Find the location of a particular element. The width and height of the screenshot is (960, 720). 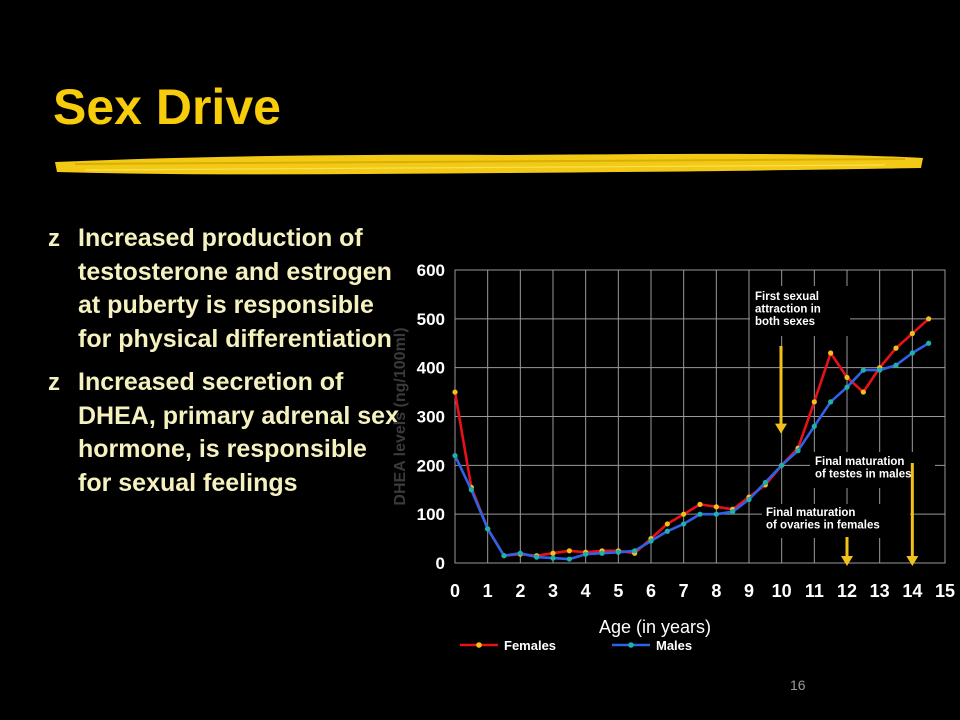

x-tick-label: 0 is located at coordinates (455, 591).